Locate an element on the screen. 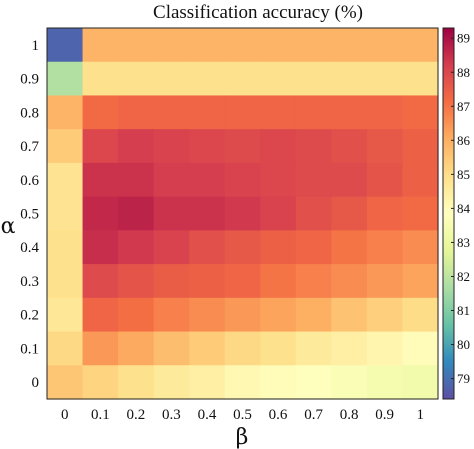  x-tick-label: 0.2 is located at coordinates (135, 415).